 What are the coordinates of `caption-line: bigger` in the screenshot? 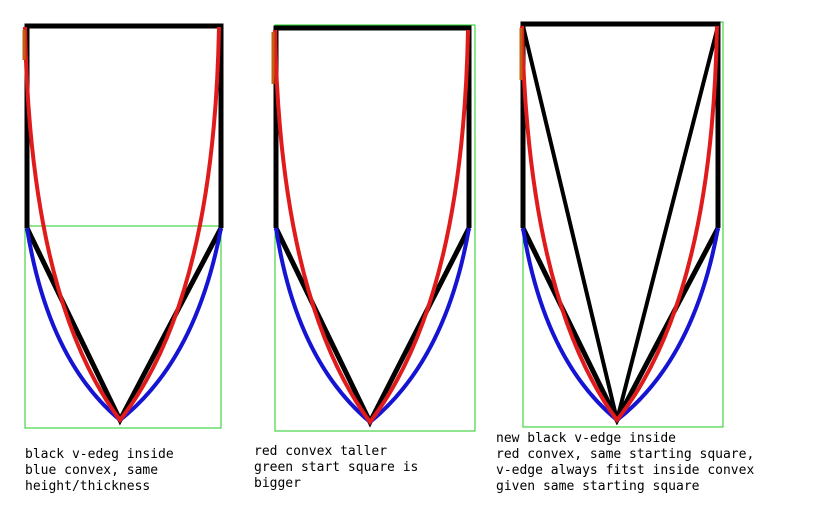 It's located at (277, 483).